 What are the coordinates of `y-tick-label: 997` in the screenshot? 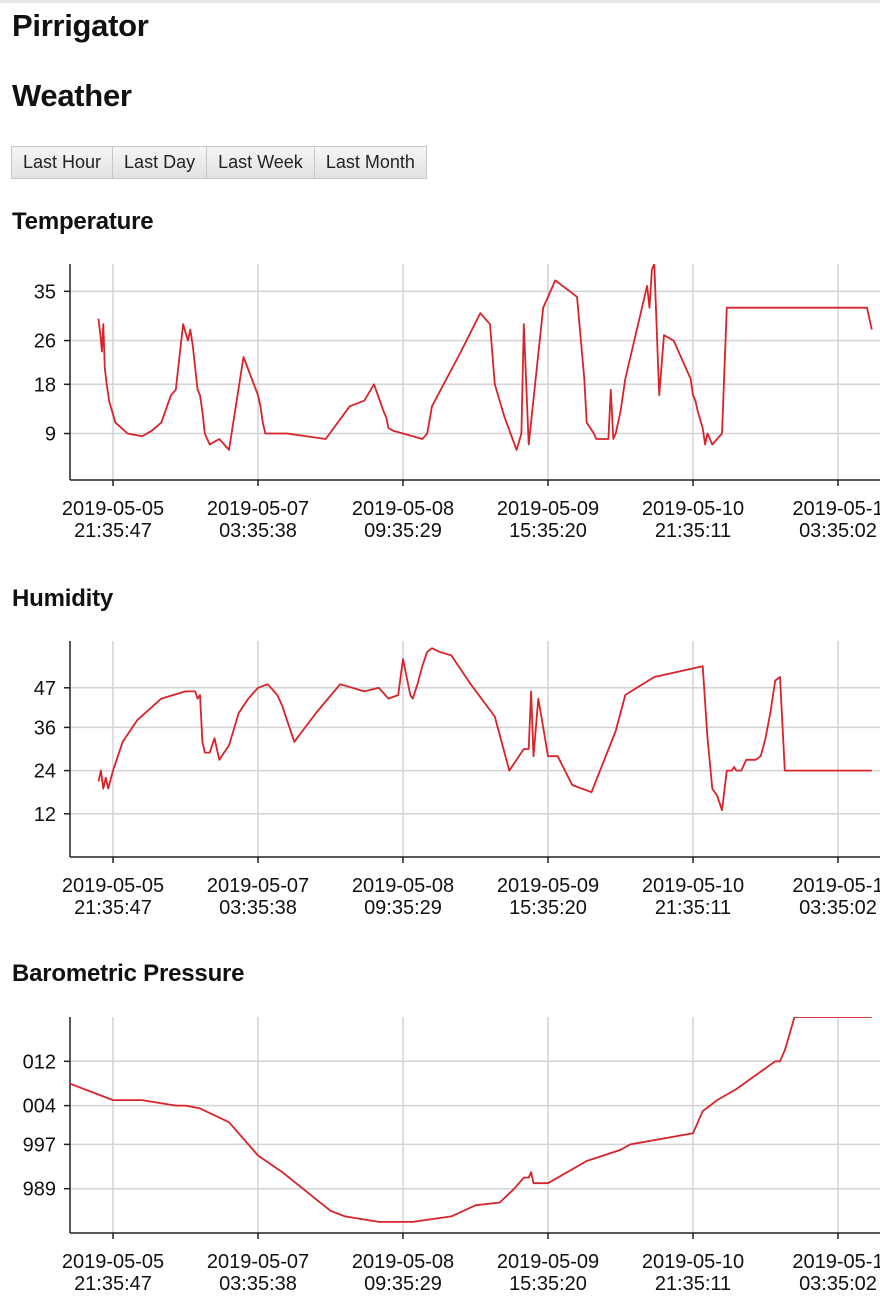 It's located at (39, 1145).